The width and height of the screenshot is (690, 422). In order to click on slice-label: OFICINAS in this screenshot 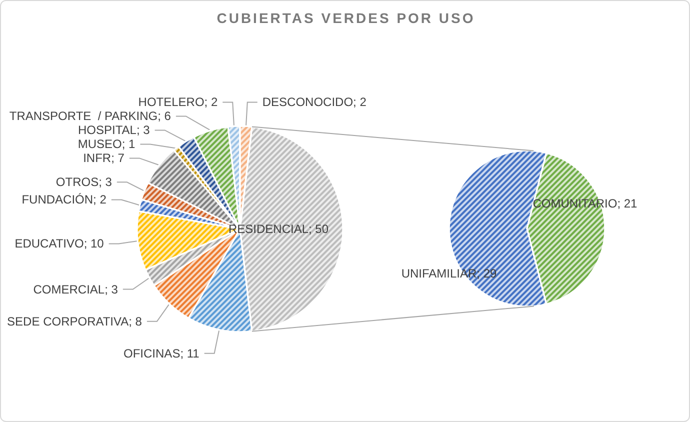, I will do `click(152, 353)`.